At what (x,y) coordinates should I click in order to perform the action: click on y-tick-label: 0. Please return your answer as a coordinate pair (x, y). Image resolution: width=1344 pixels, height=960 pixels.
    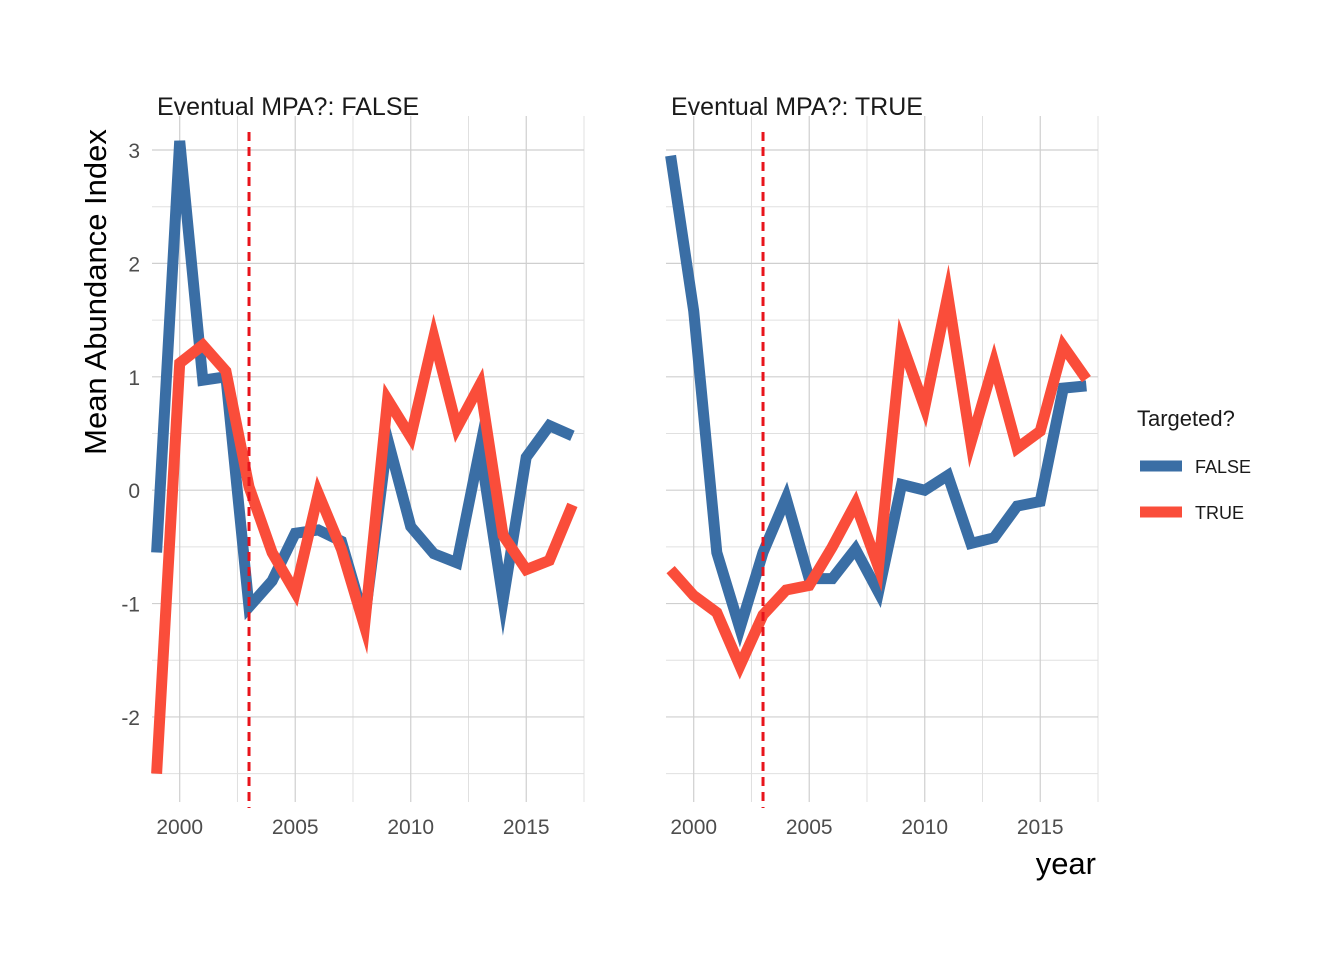
    Looking at the image, I should click on (134, 491).